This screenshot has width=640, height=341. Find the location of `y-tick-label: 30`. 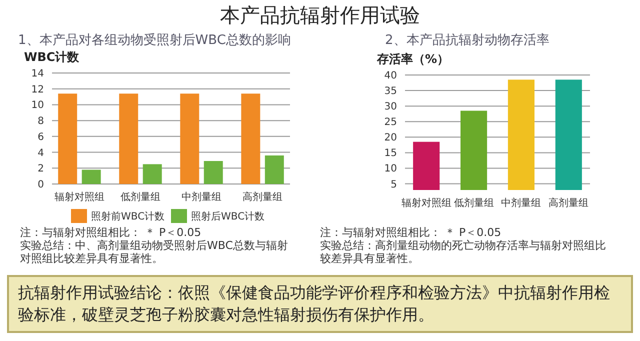

y-tick-label: 30 is located at coordinates (390, 107).